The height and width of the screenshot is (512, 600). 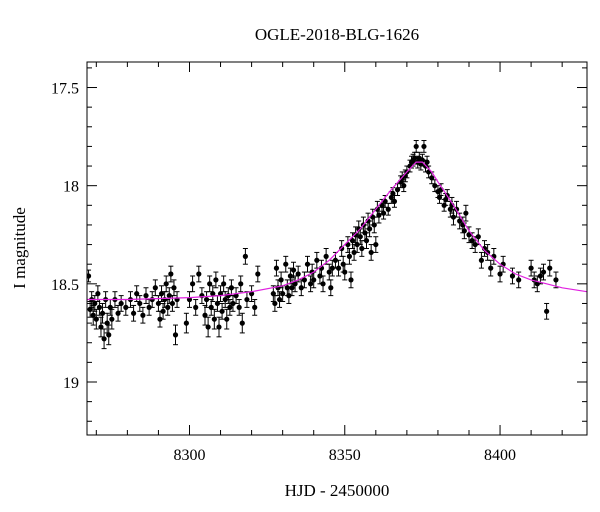 What do you see at coordinates (337, 34) in the screenshot?
I see `chart-title: OGLE-2018-BLG-1626` at bounding box center [337, 34].